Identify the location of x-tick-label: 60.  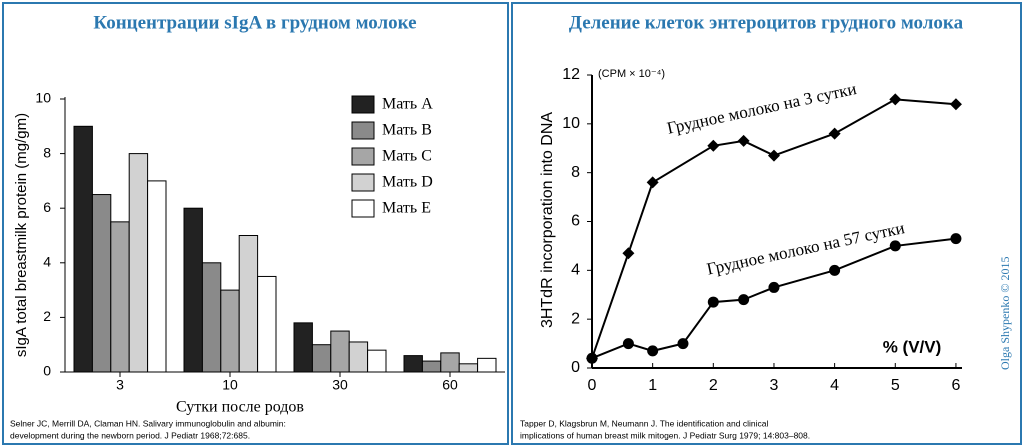
(450, 385).